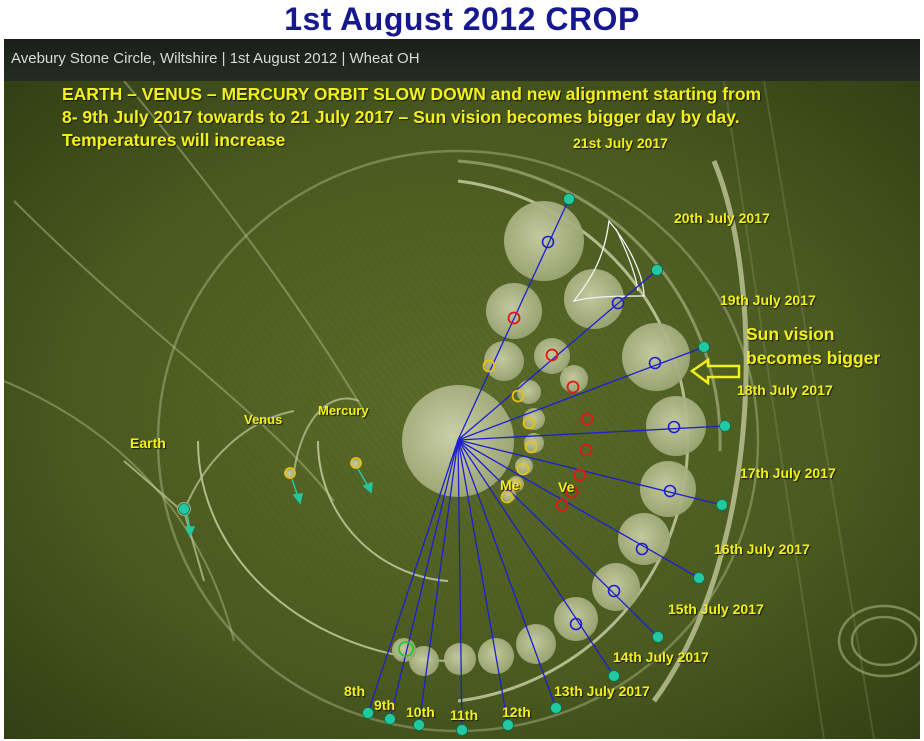 The width and height of the screenshot is (924, 741). I want to click on planet-direction-arrows, so click(278, 503).